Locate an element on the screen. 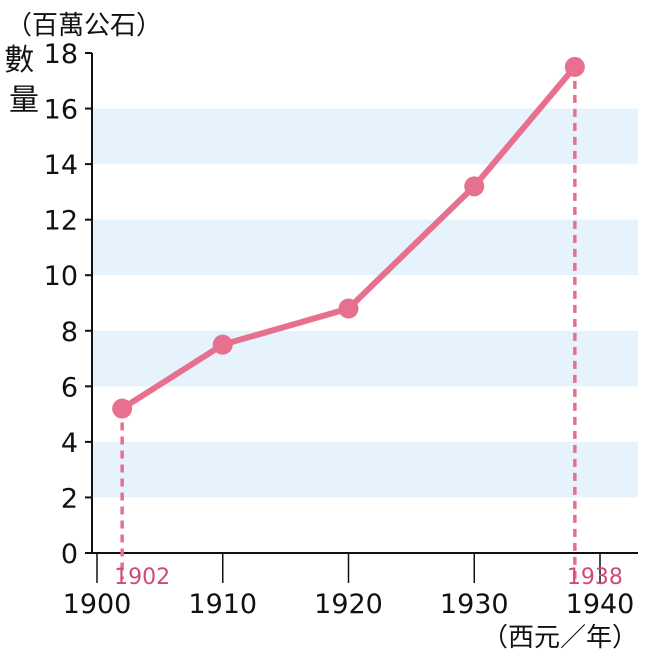 Image resolution: width=650 pixels, height=656 pixels. x-tick-label-1940: 1940 is located at coordinates (600, 604).